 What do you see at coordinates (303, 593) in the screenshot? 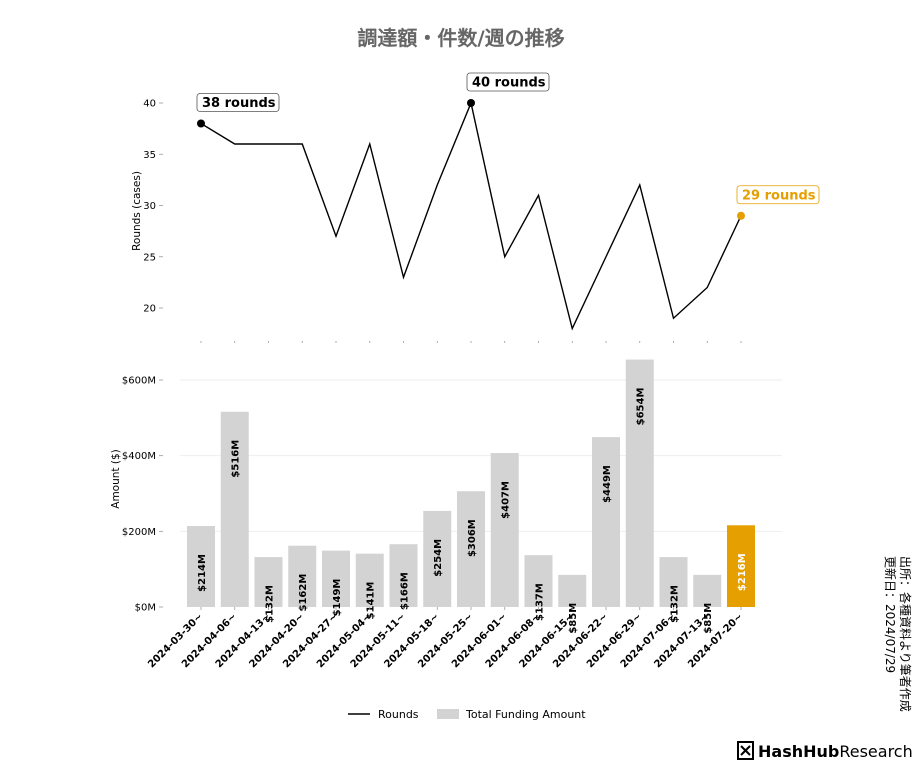
I see `bar-value-label: $162M` at bounding box center [303, 593].